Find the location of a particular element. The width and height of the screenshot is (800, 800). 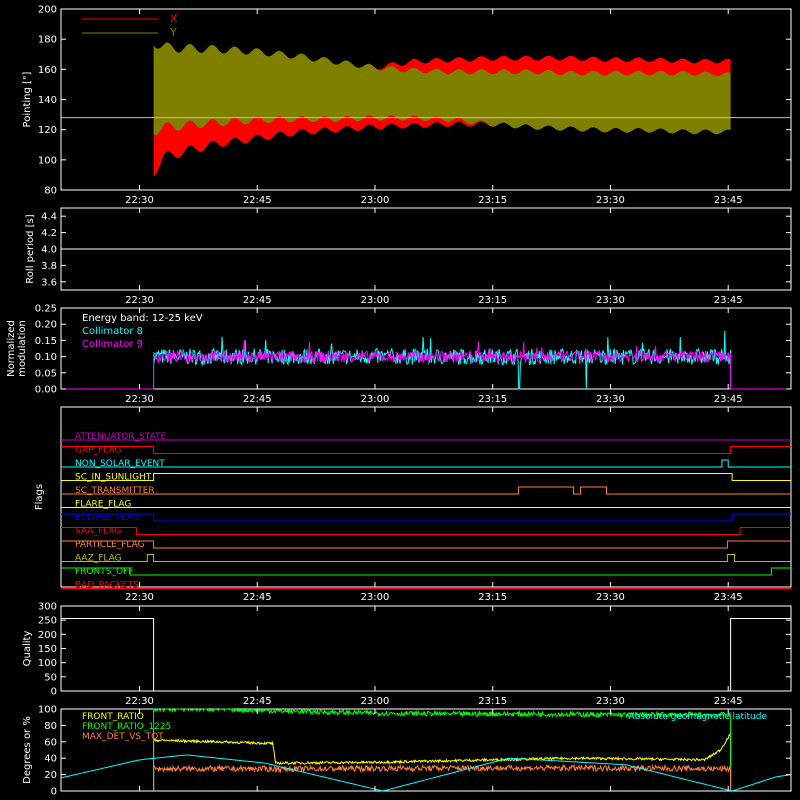

y-tick-label: 50 is located at coordinates (50, 677).